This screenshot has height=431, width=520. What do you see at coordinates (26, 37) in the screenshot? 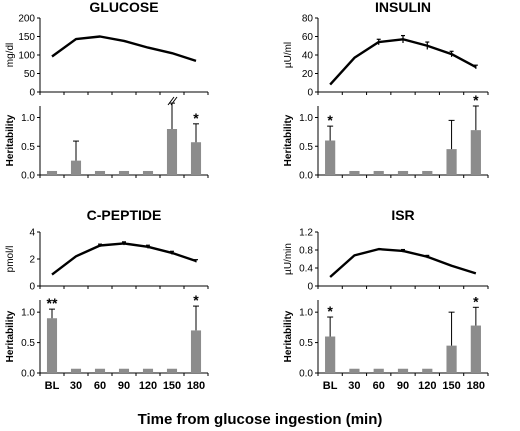
I see `panel0-line-ytick-label: 150` at bounding box center [26, 37].